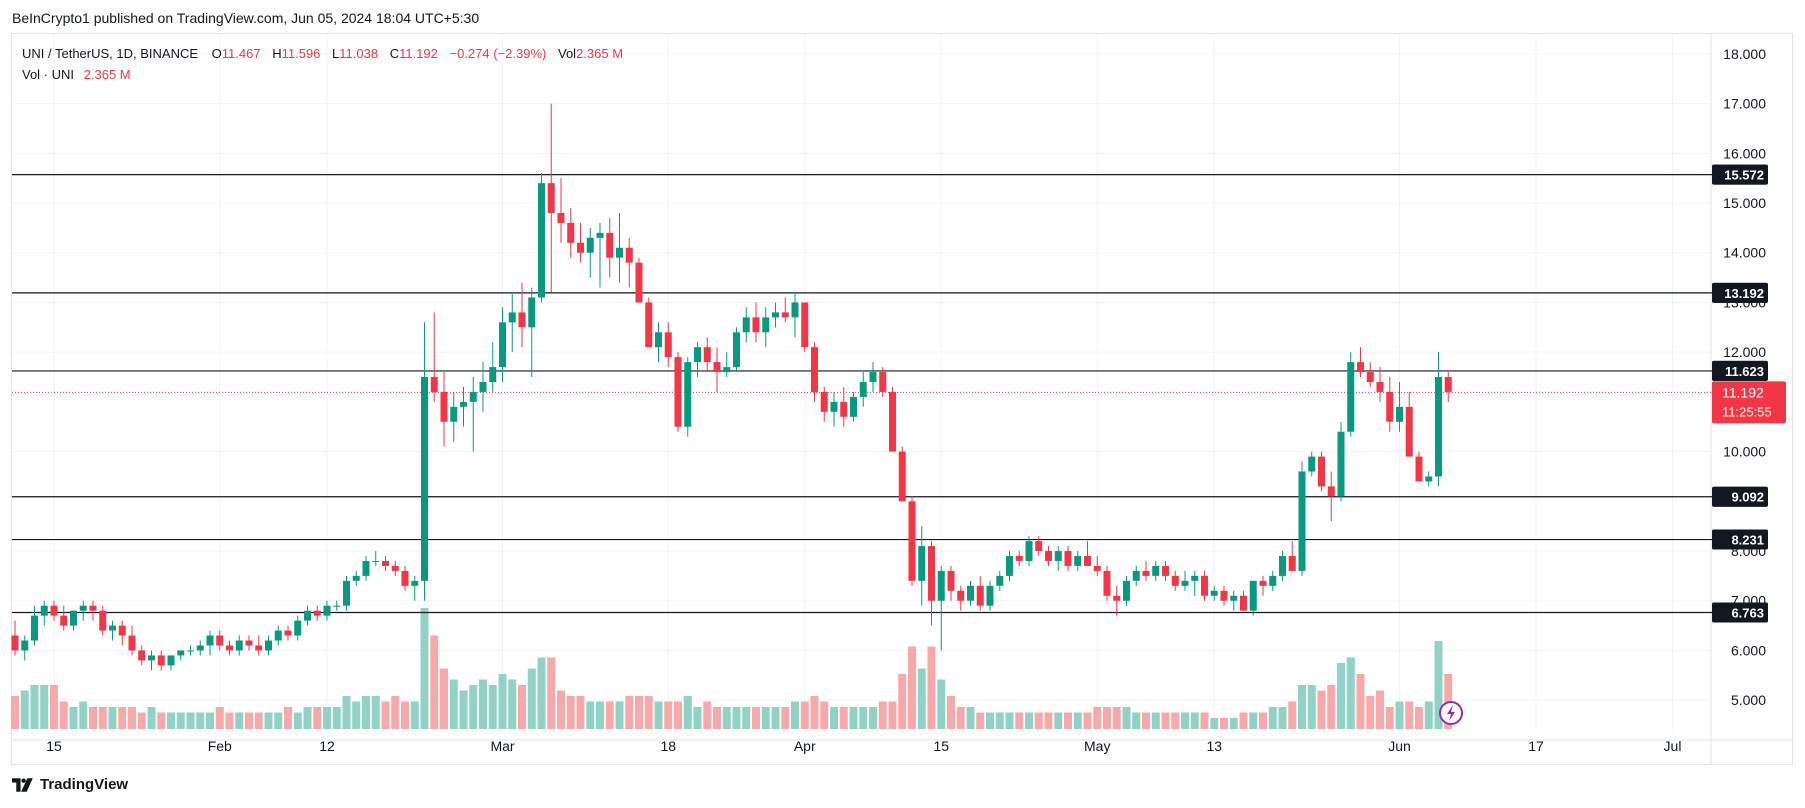 The height and width of the screenshot is (808, 1805). Describe the element at coordinates (1747, 540) in the screenshot. I see `level-price-label-top: 8.231` at that location.